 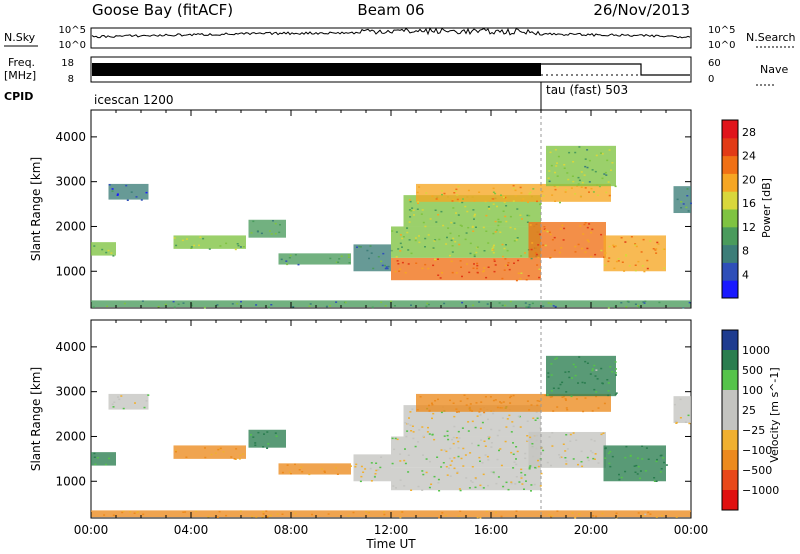 I want to click on velocity-colorbar-tick-label: −100, so click(x=757, y=450).